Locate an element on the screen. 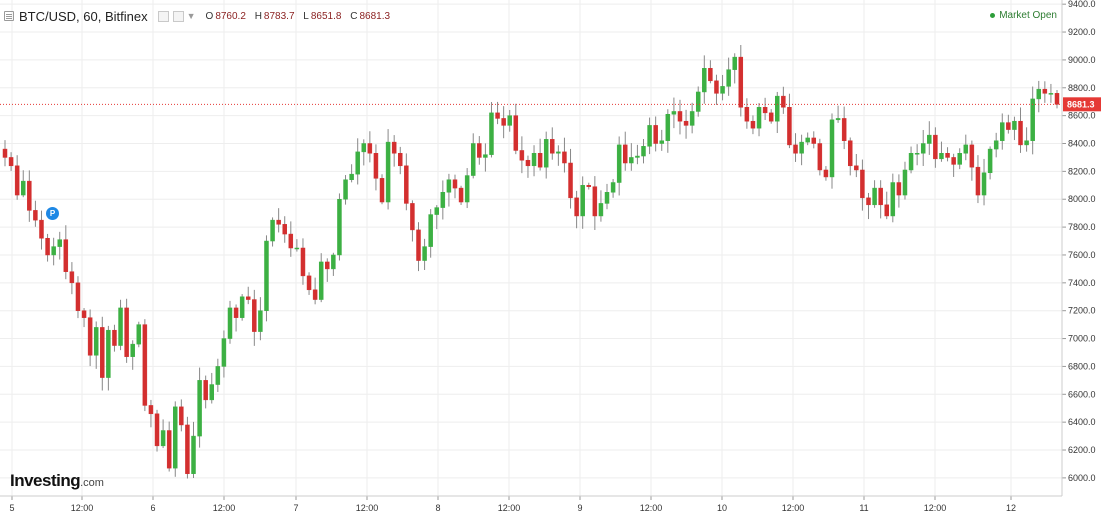 The width and height of the screenshot is (1101, 518). symbol-title: BTC/USD, 60, Bitfinex is located at coordinates (83, 16).